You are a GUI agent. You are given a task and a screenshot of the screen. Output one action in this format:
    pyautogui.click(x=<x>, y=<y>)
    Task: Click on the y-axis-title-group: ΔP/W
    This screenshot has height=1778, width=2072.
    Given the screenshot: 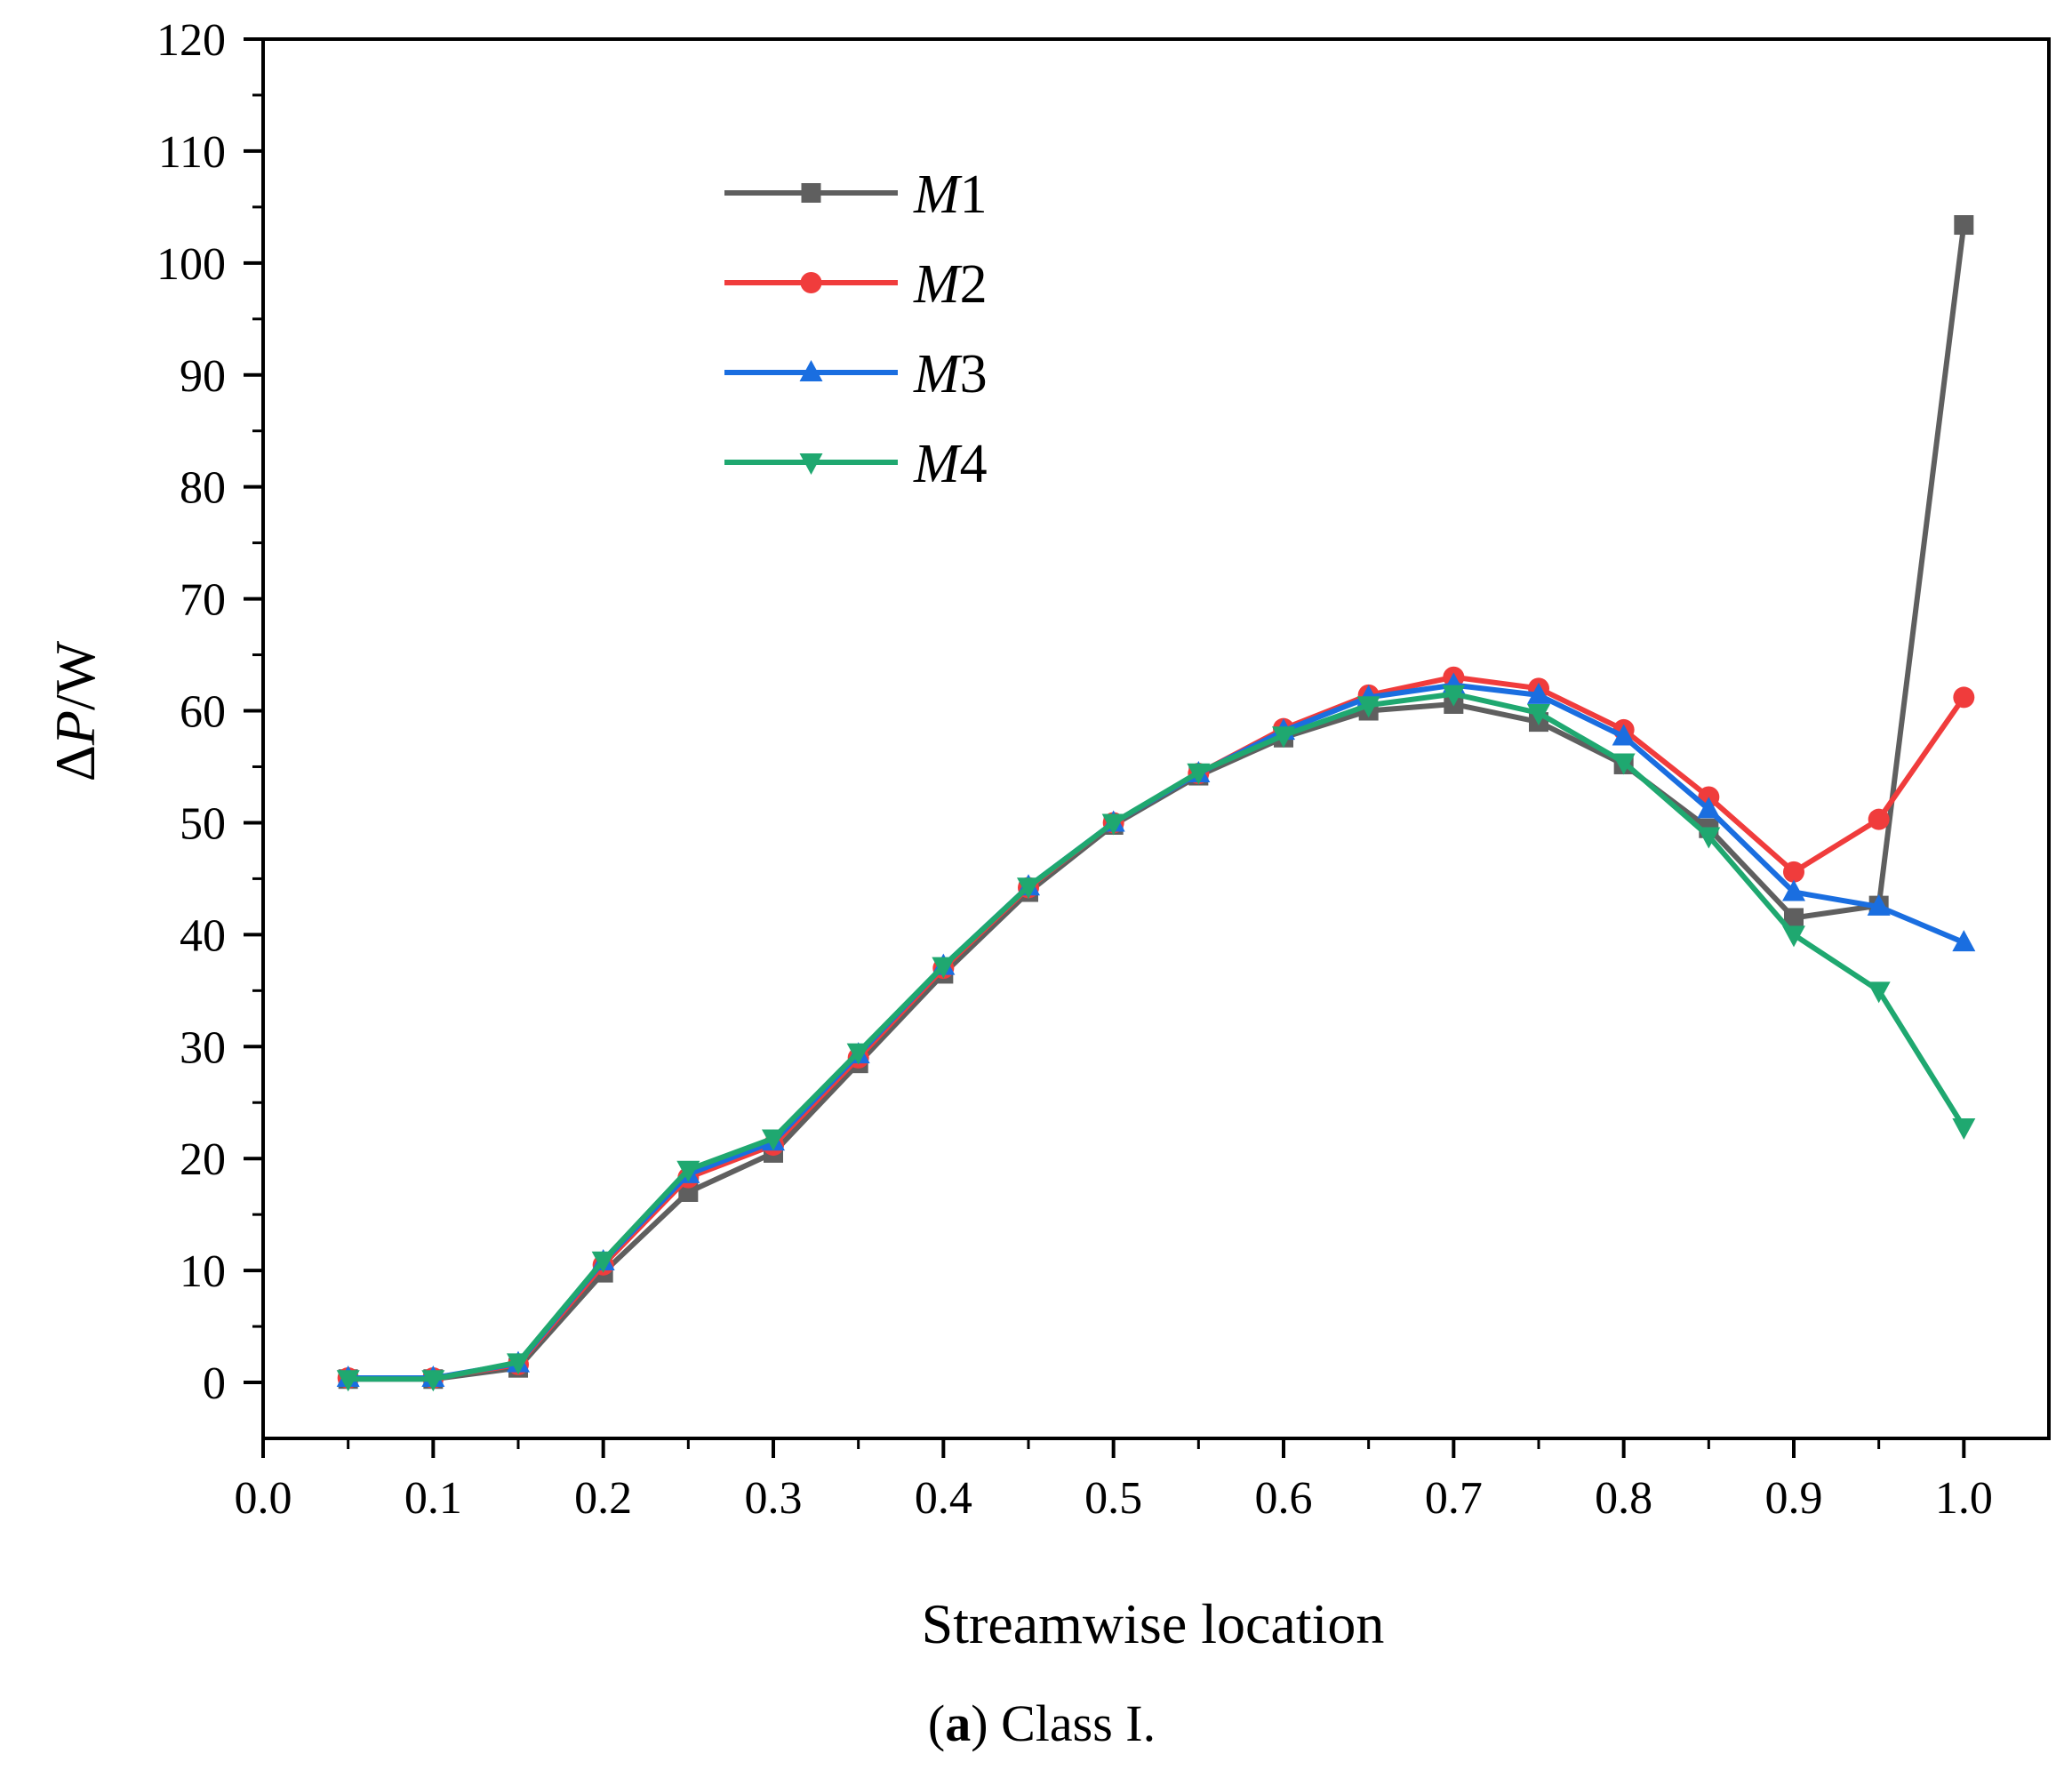 What is the action you would take?
    pyautogui.click(x=75, y=711)
    